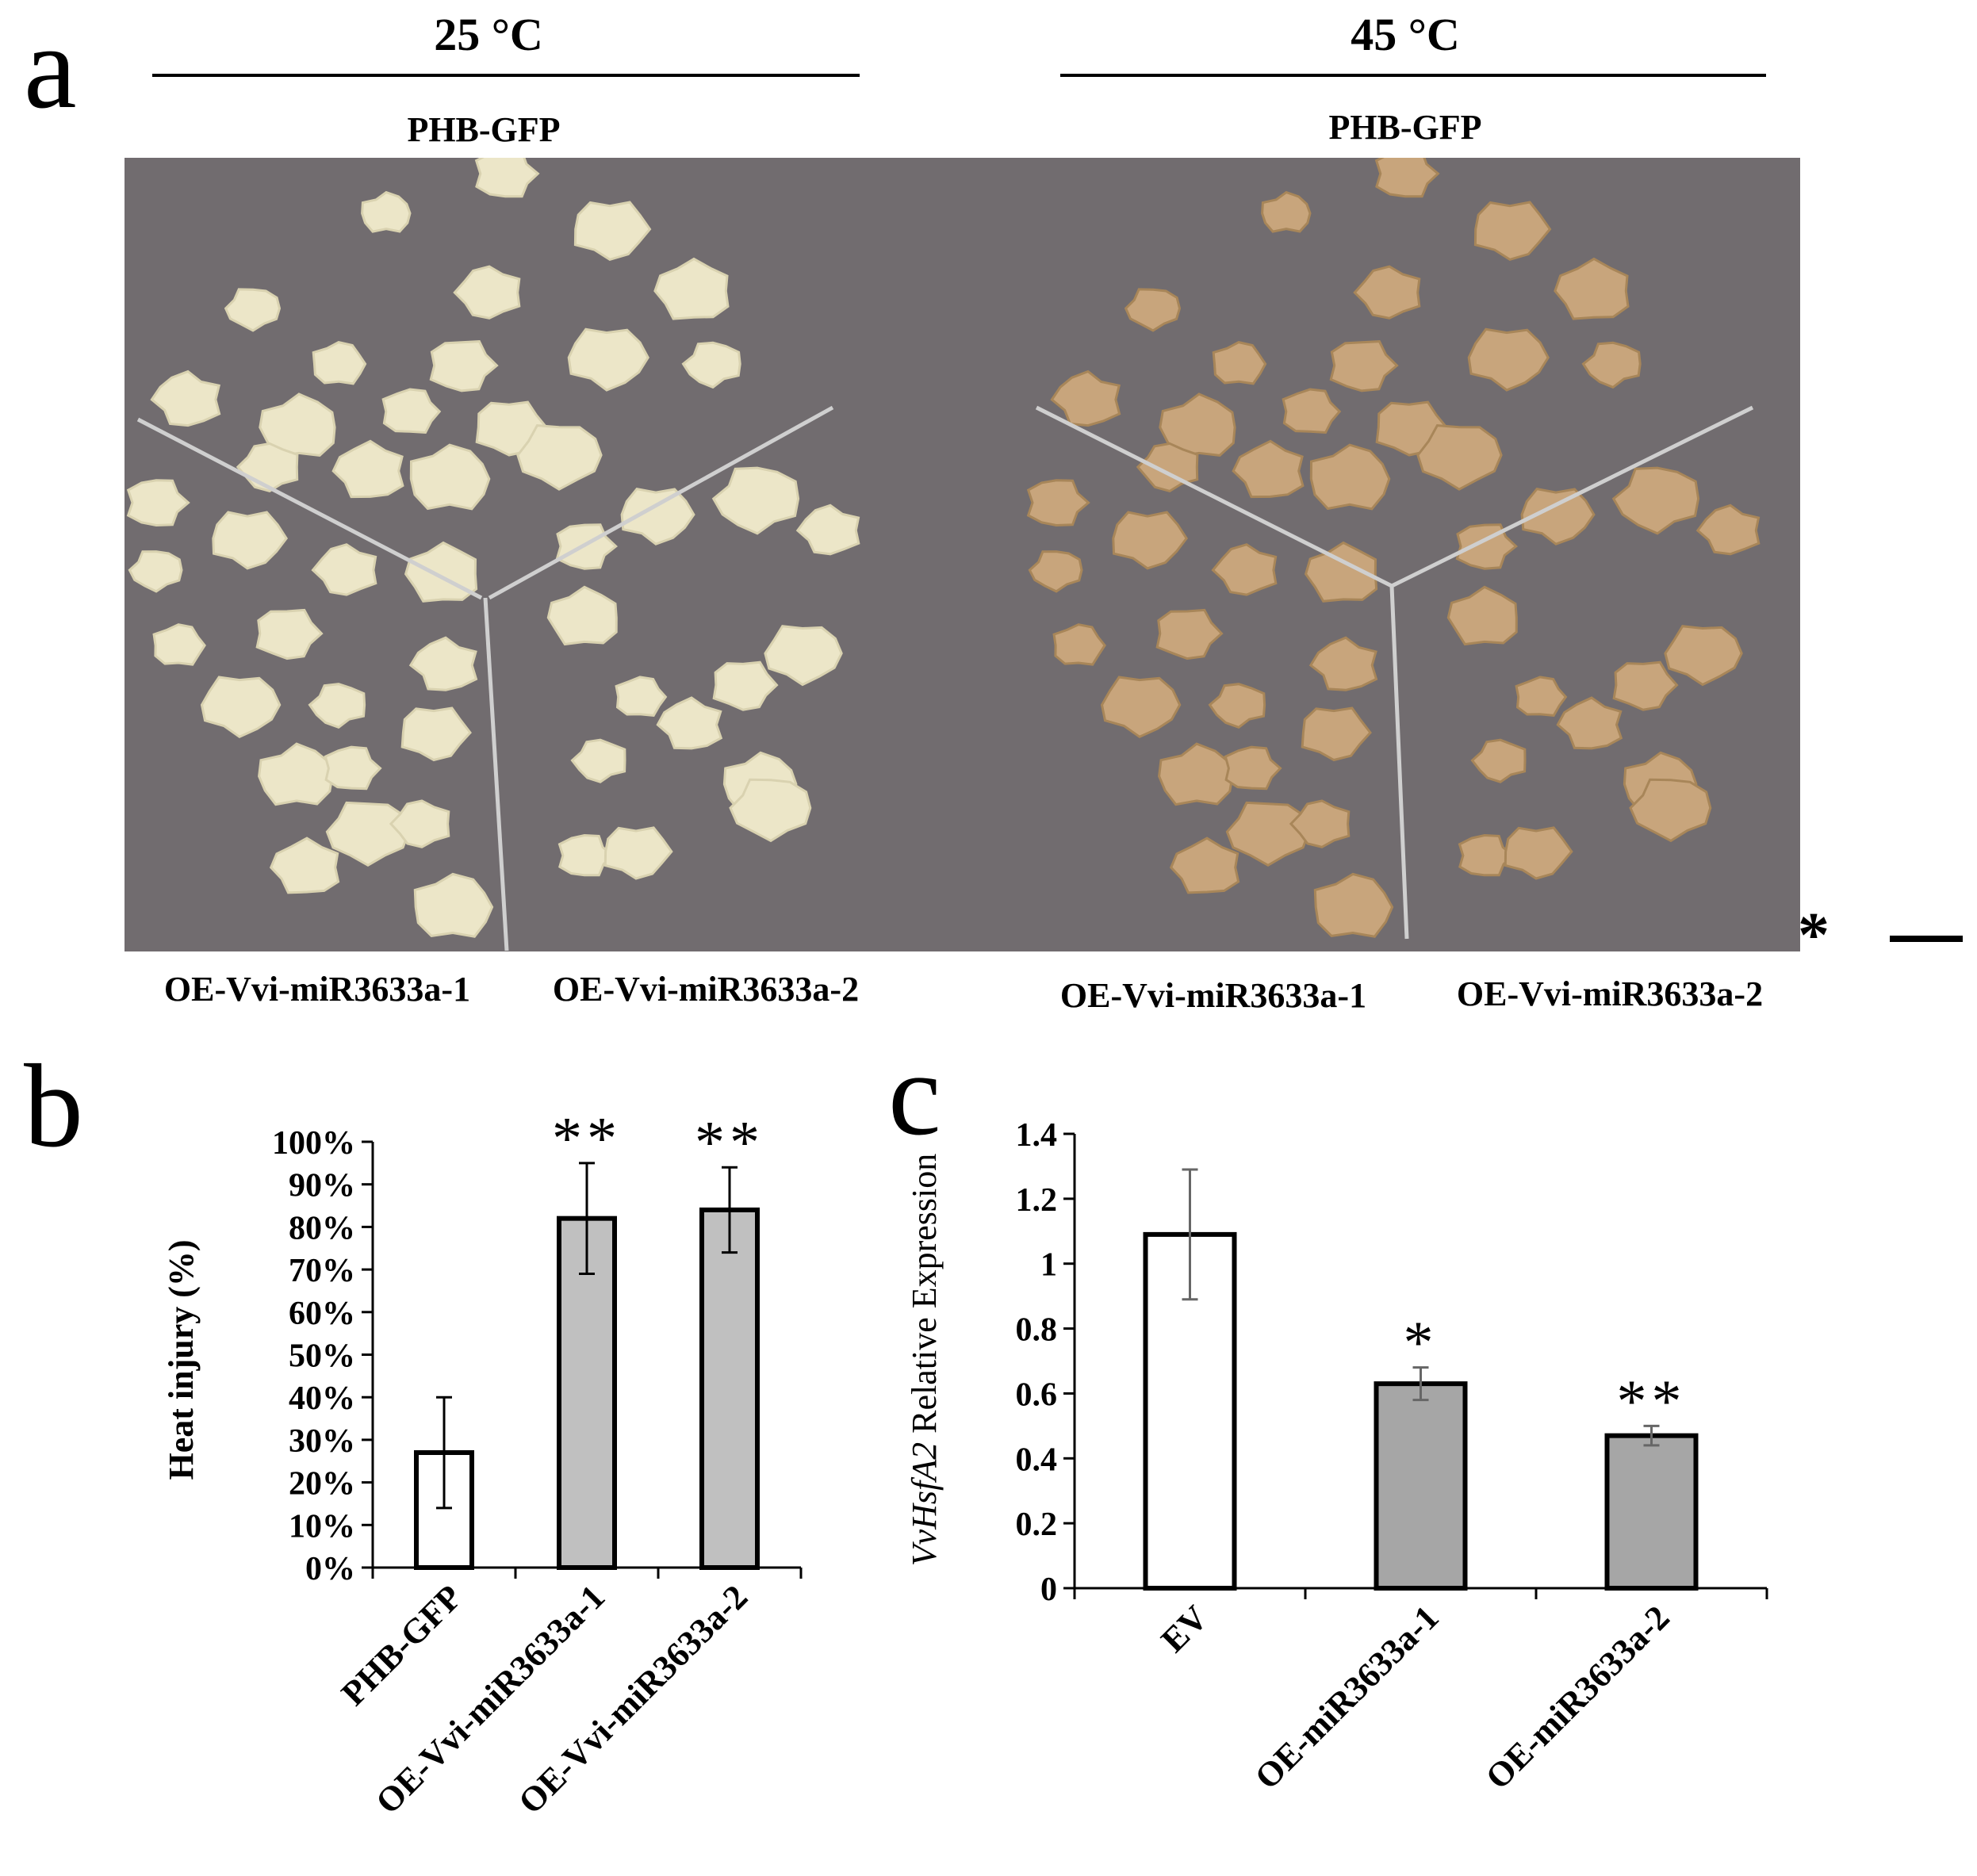 The image size is (1977, 1876). I want to click on y-tick-label: 40%, so click(322, 1399).